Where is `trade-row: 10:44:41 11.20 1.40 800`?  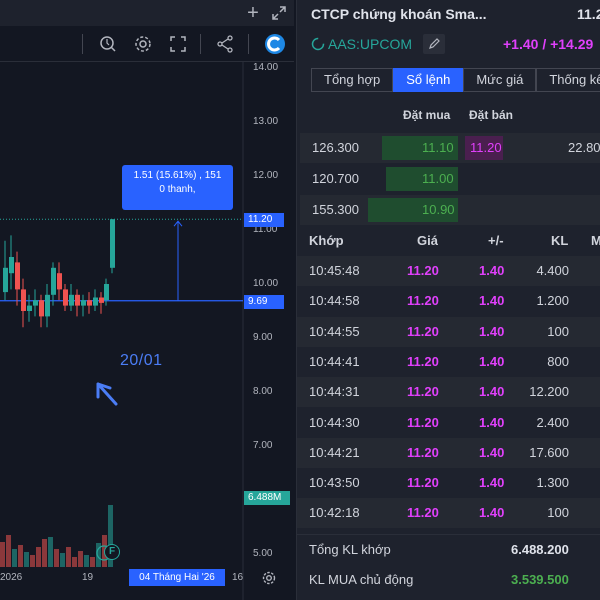 trade-row: 10:44:41 11.20 1.40 800 is located at coordinates (448, 361).